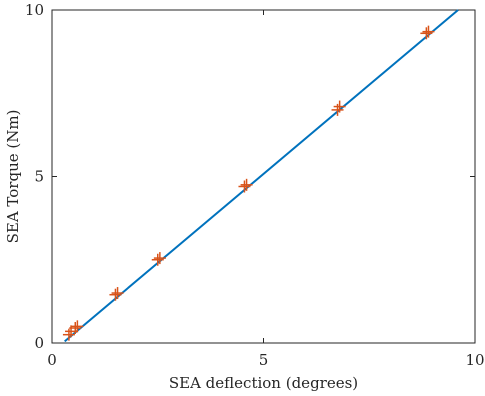 This screenshot has width=485, height=396. I want to click on x-tick-label: 5, so click(264, 360).